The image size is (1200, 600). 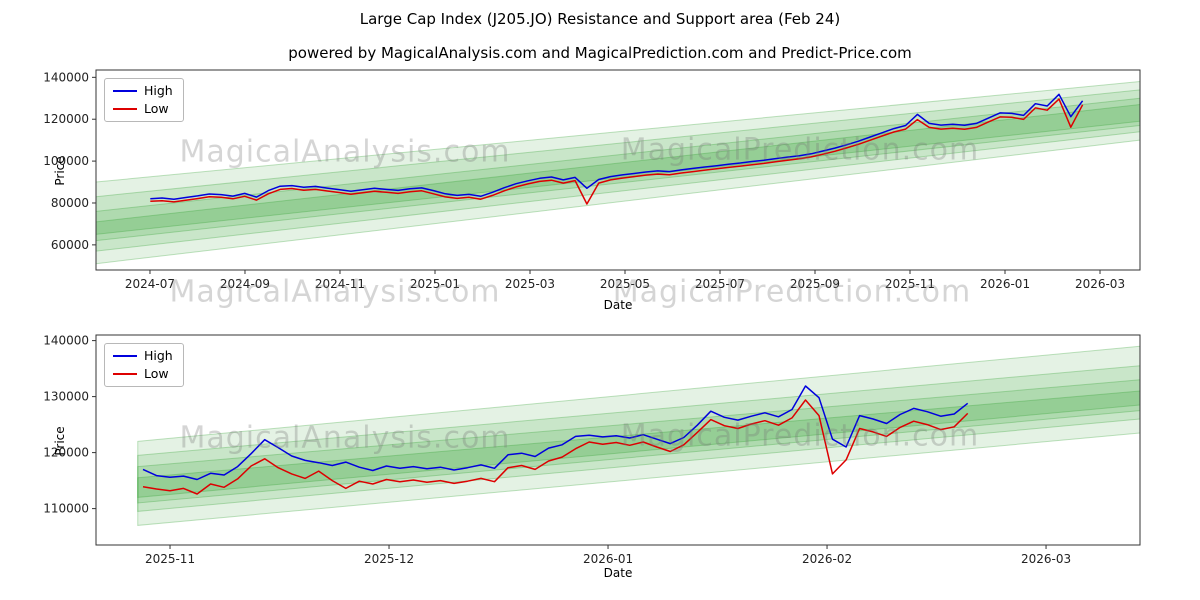 I want to click on x-tick-label: 2025-09, so click(x=815, y=284).